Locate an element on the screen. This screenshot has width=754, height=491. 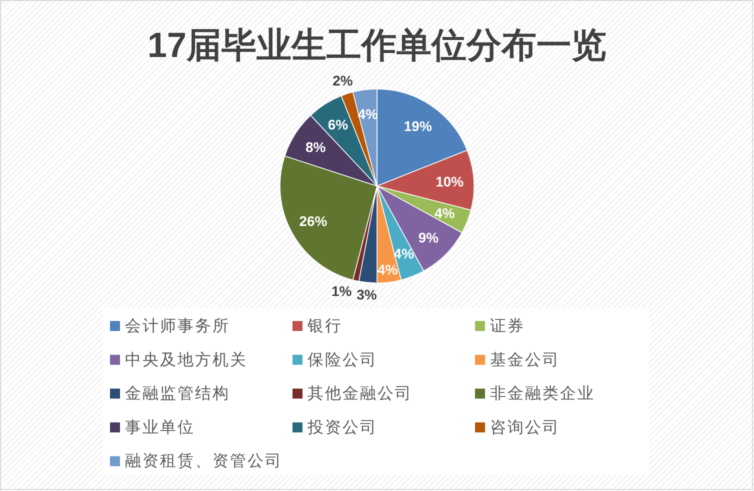
legend-label: 投资公司 is located at coordinates (342, 427).